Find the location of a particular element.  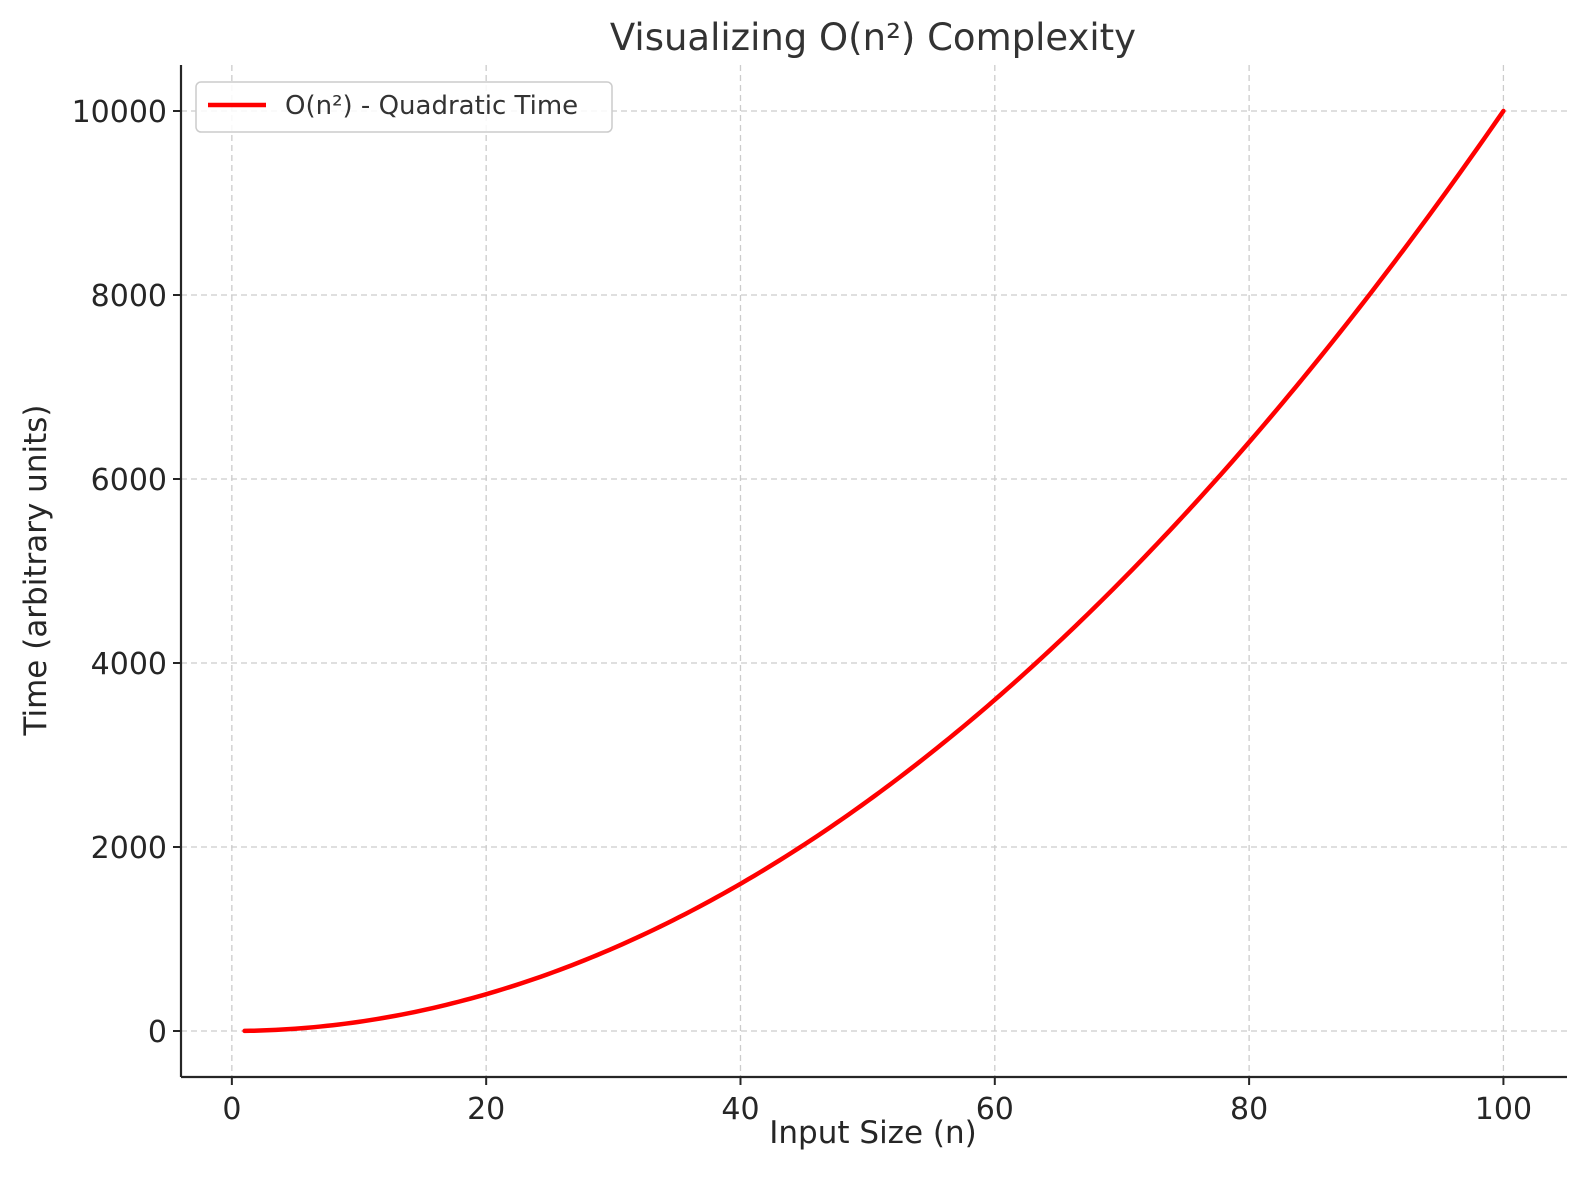

legend-box is located at coordinates (404, 107).